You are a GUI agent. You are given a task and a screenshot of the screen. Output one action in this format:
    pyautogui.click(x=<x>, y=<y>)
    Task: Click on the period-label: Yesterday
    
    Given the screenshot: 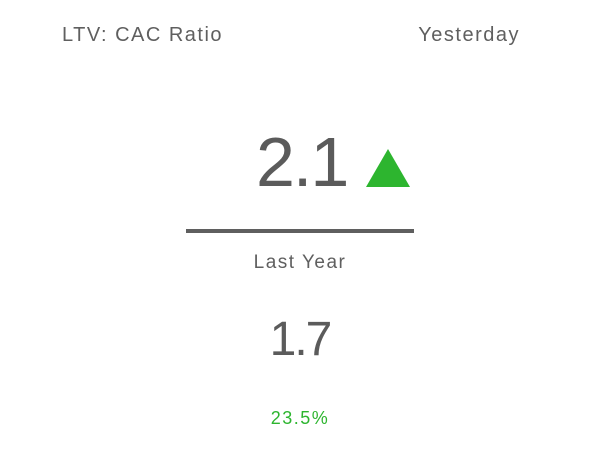 What is the action you would take?
    pyautogui.click(x=469, y=35)
    